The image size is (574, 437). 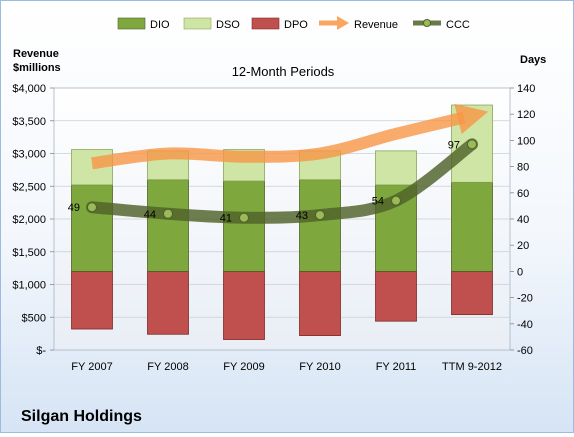 I want to click on legend-swatch-dpo, so click(x=265, y=23).